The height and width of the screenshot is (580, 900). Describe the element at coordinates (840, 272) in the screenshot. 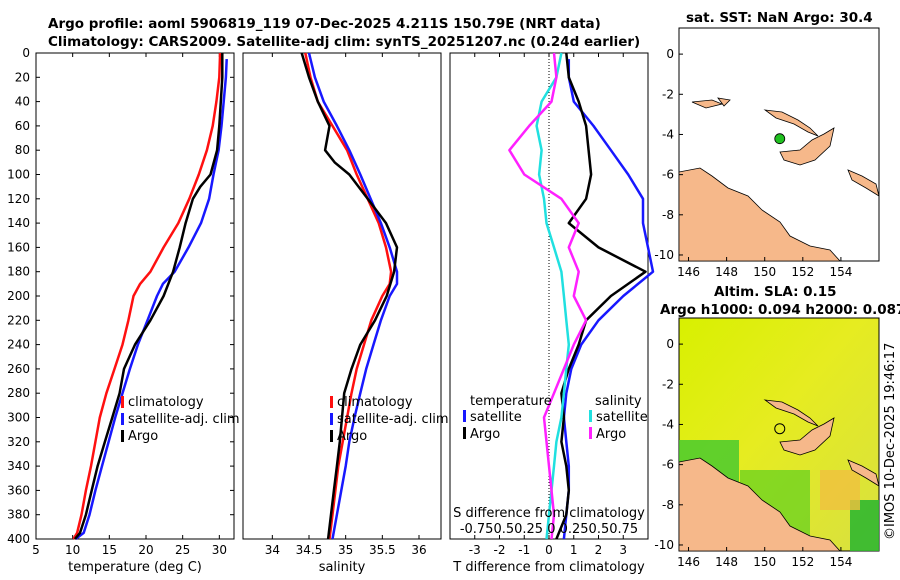

I see `map-x-tick-label: 154` at that location.